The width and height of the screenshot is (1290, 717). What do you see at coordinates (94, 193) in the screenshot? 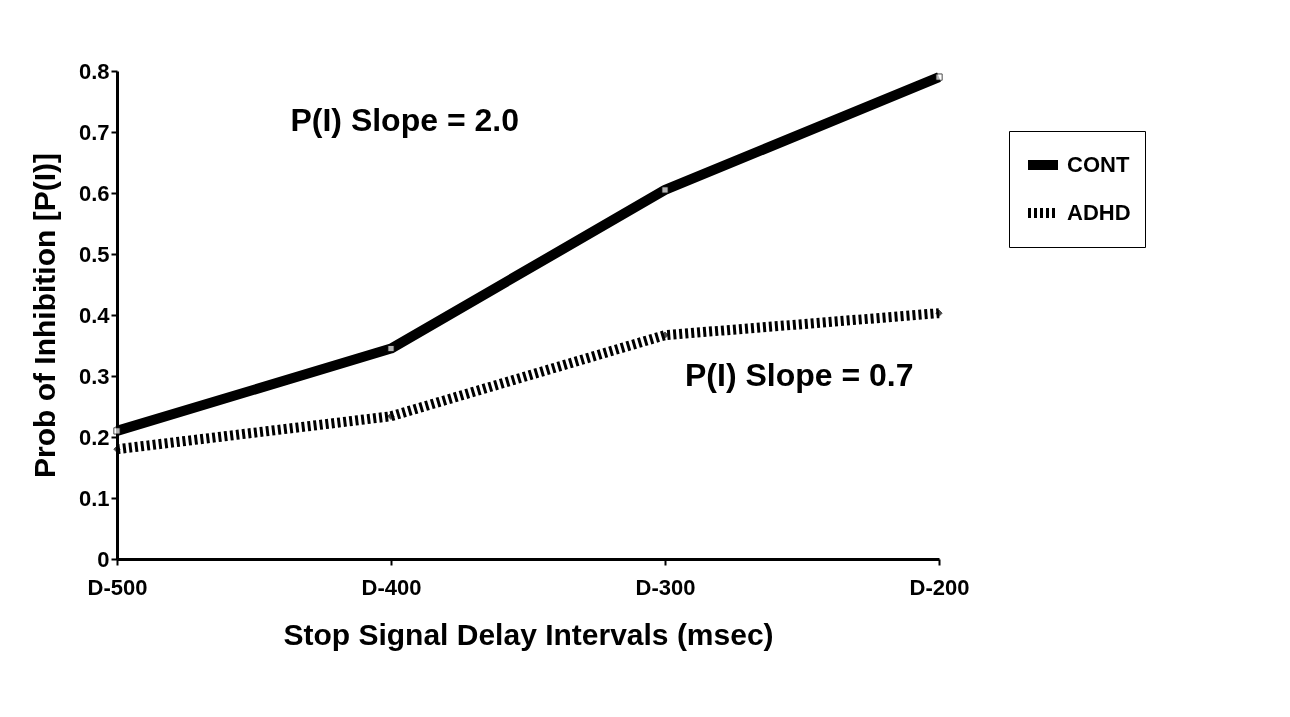
I see `y-tick-label: 0.6` at bounding box center [94, 193].